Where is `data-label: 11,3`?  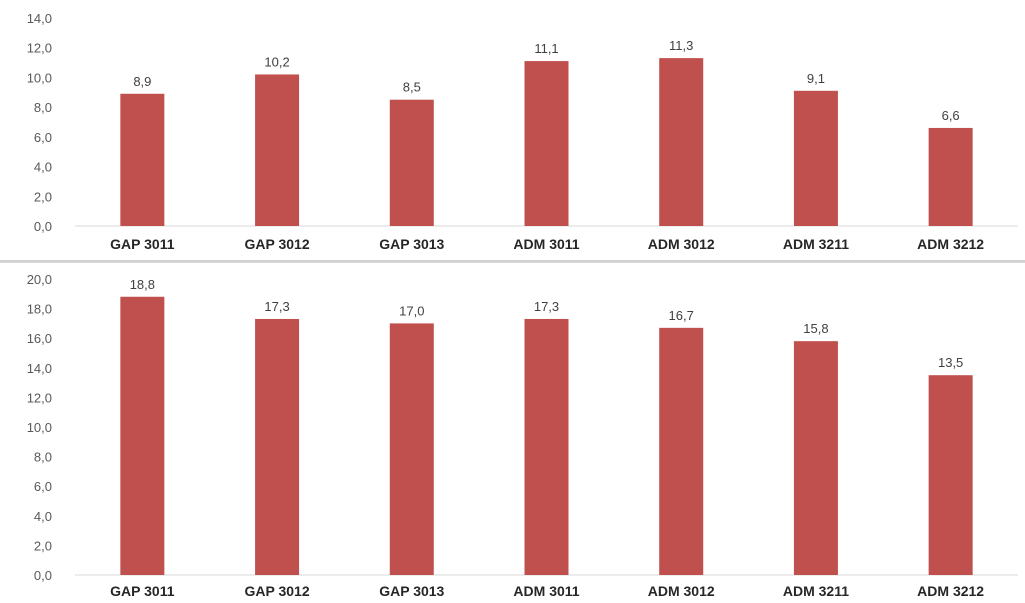 data-label: 11,3 is located at coordinates (681, 45).